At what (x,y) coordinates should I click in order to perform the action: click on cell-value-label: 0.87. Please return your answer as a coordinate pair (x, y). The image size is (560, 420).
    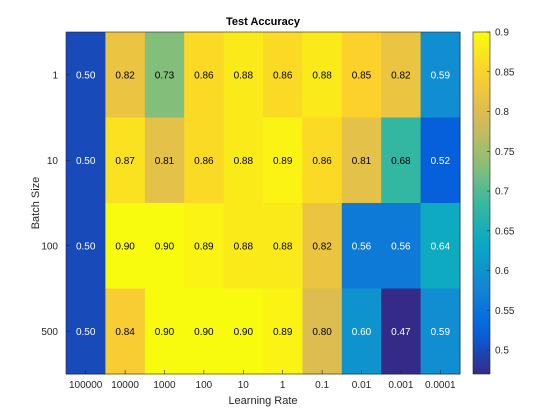
    Looking at the image, I should click on (125, 161).